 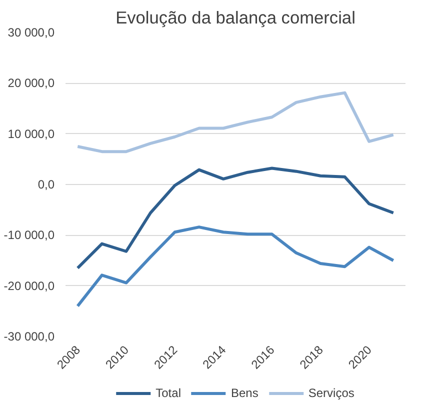 I want to click on legend-label: Bens, so click(x=244, y=393).